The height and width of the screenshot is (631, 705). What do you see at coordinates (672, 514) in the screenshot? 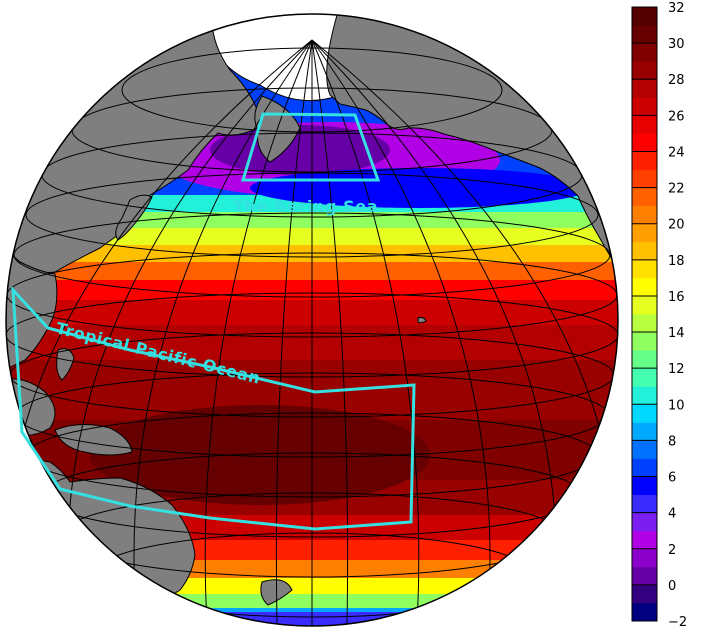
I see `colorbar-tick-label: 4` at bounding box center [672, 514].